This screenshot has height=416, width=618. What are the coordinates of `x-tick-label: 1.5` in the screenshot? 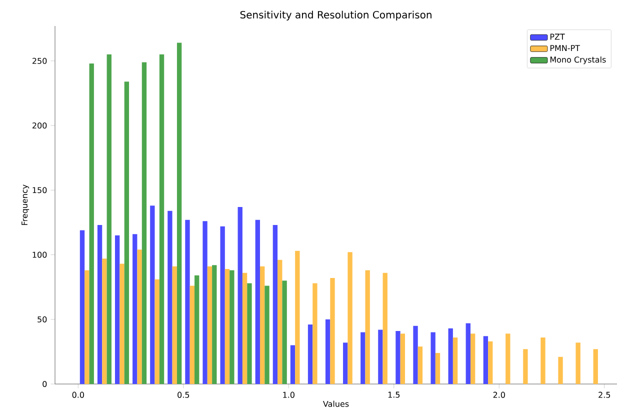 It's located at (394, 395).